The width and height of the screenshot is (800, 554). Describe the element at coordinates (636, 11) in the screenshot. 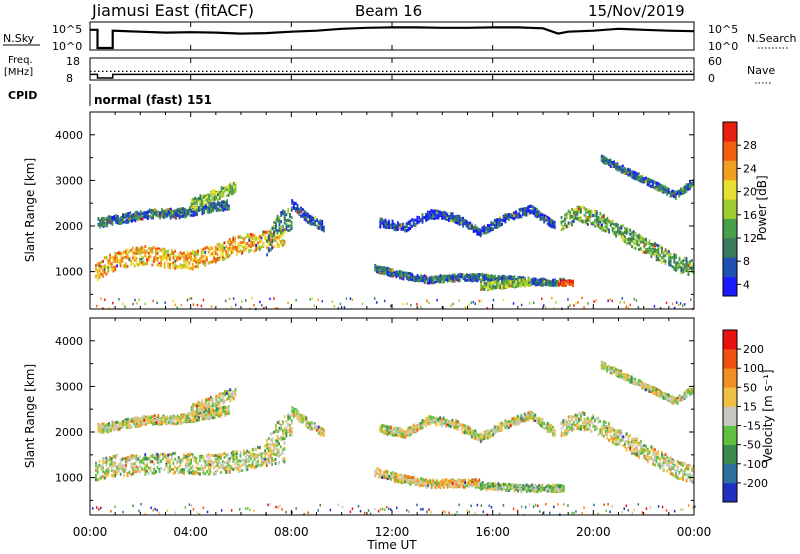

I see `date-label: 15/Nov/2019` at that location.